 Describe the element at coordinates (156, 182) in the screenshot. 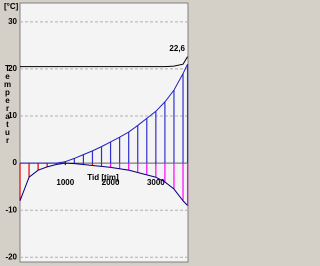

I see `x-tick-label: 3000` at that location.